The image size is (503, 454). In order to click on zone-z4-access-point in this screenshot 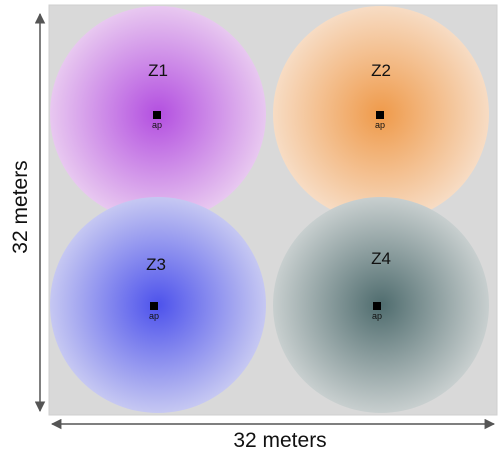, I will do `click(377, 306)`.